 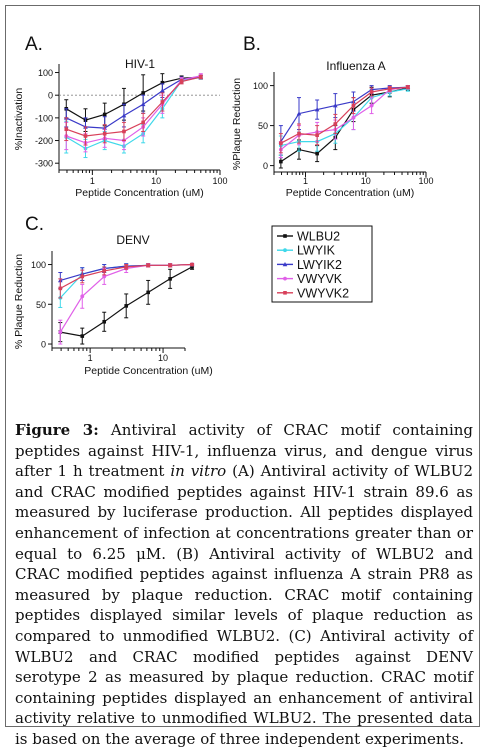 What do you see at coordinates (132, 240) in the screenshot?
I see `chart-title: DENV` at bounding box center [132, 240].